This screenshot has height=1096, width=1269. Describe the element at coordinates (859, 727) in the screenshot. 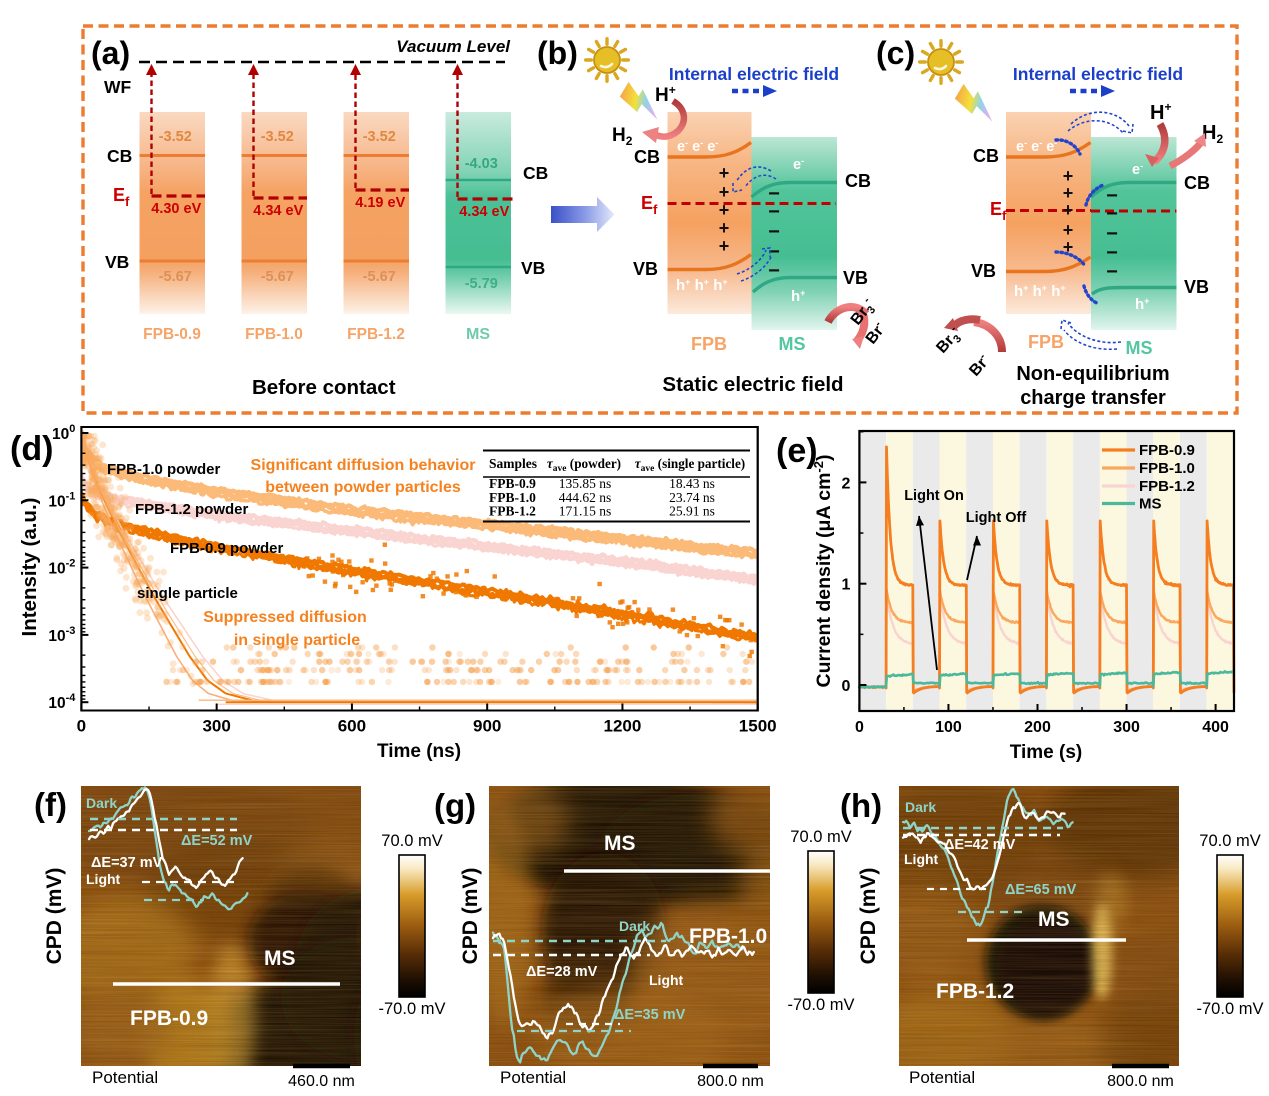

I see `svg-text: 0` at that location.